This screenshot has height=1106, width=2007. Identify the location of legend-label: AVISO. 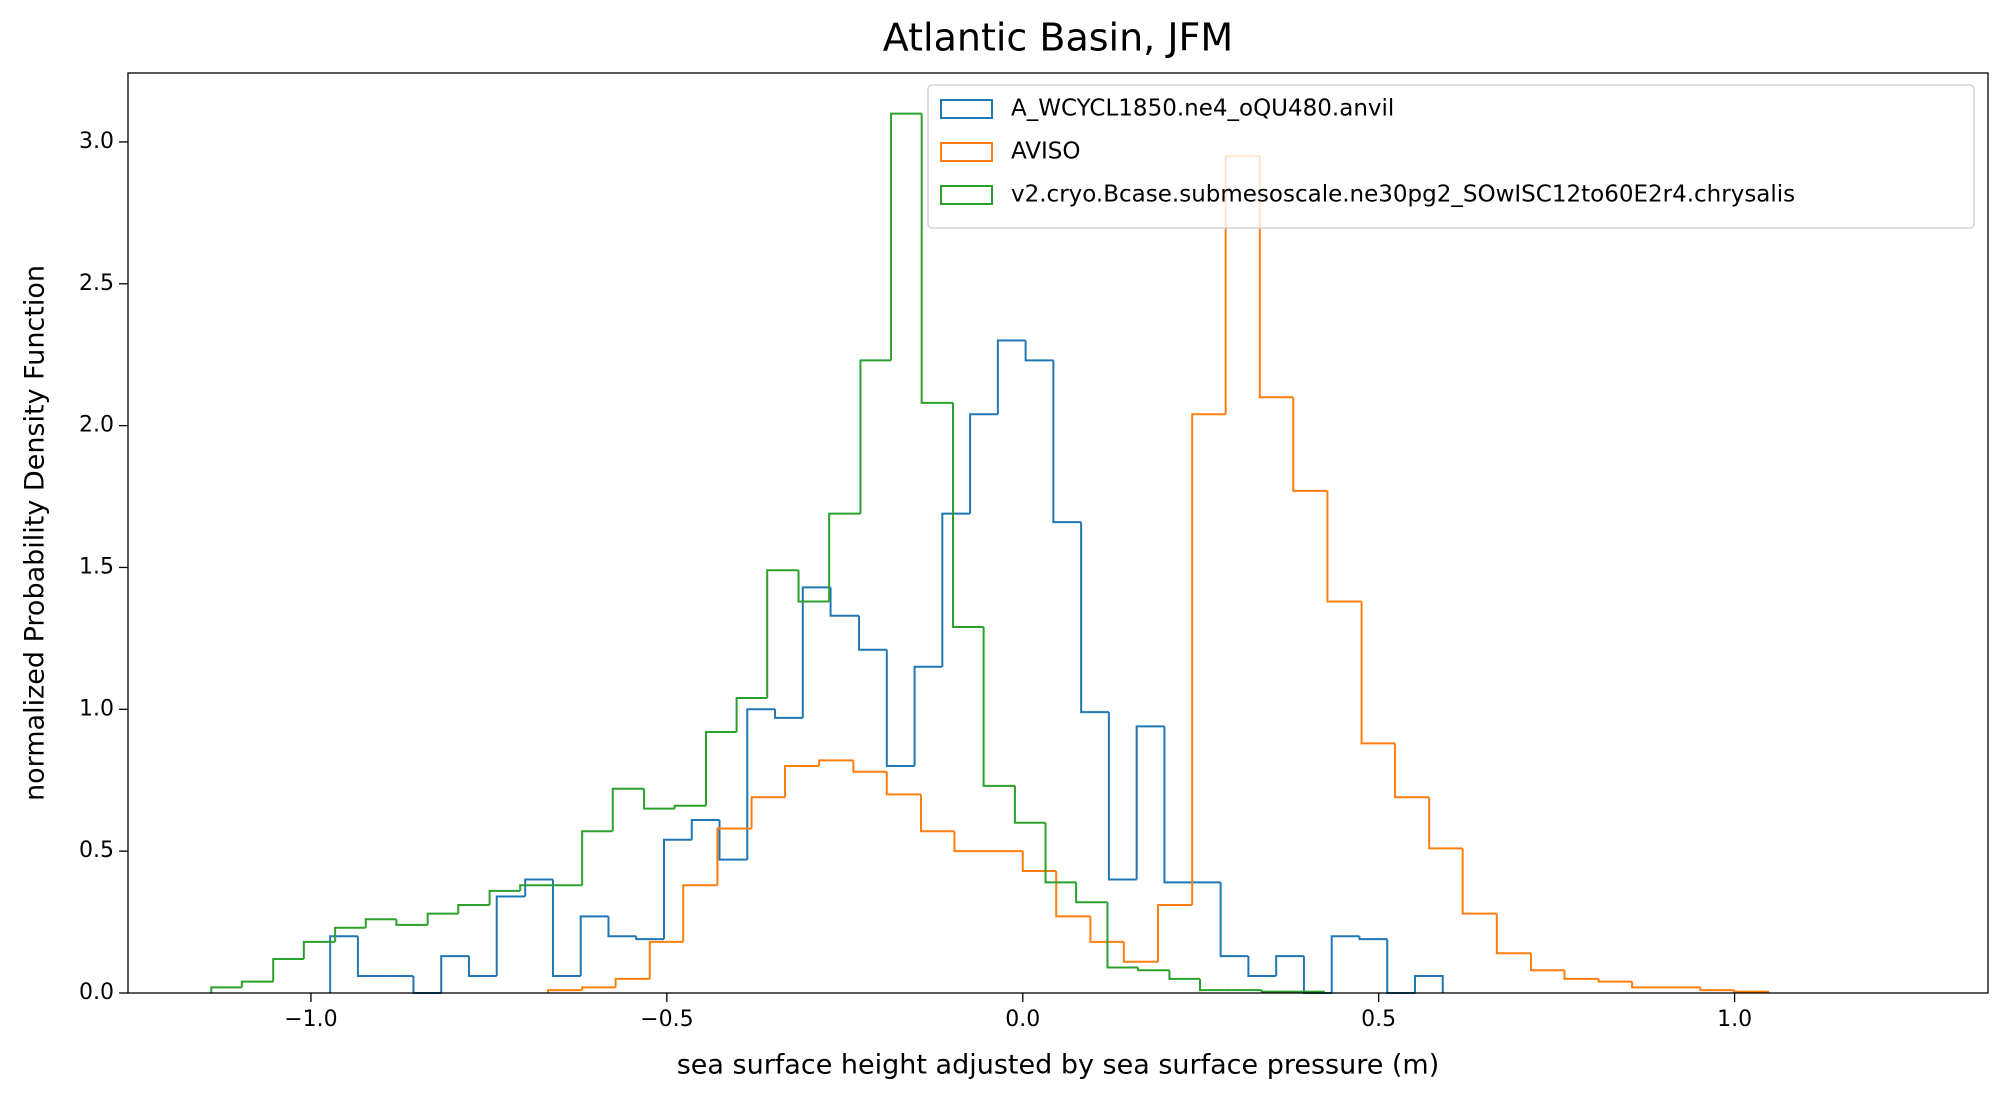
(1045, 152).